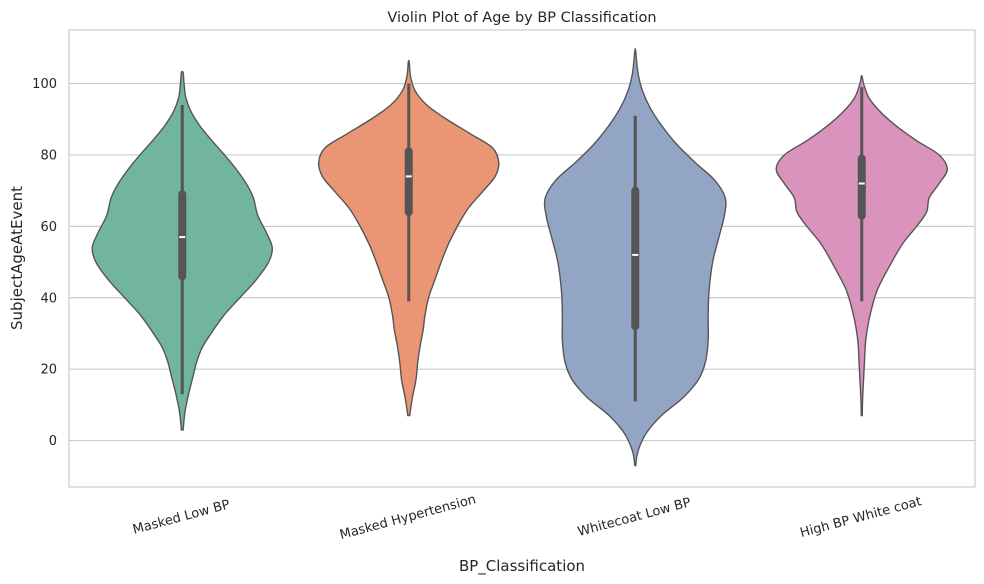 This screenshot has width=984, height=584. I want to click on x-tick-label: Masked Low BP, so click(181, 517).